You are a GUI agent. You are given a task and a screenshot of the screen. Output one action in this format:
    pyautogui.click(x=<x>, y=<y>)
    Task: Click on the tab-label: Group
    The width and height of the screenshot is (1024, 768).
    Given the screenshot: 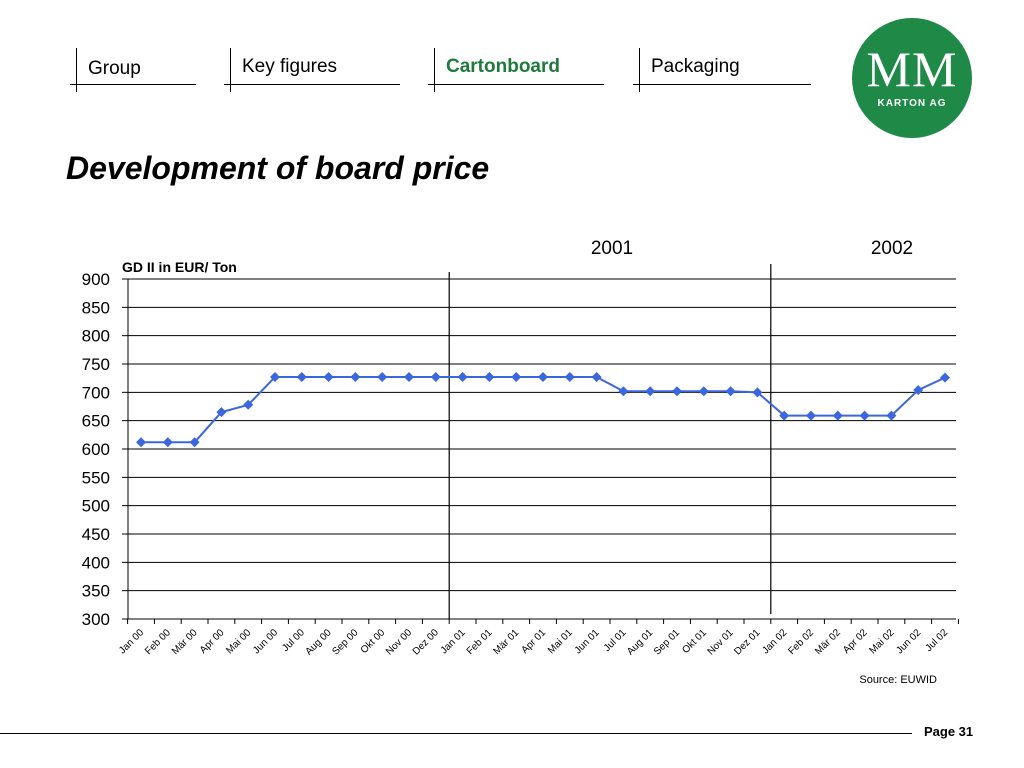 What is the action you would take?
    pyautogui.click(x=114, y=68)
    